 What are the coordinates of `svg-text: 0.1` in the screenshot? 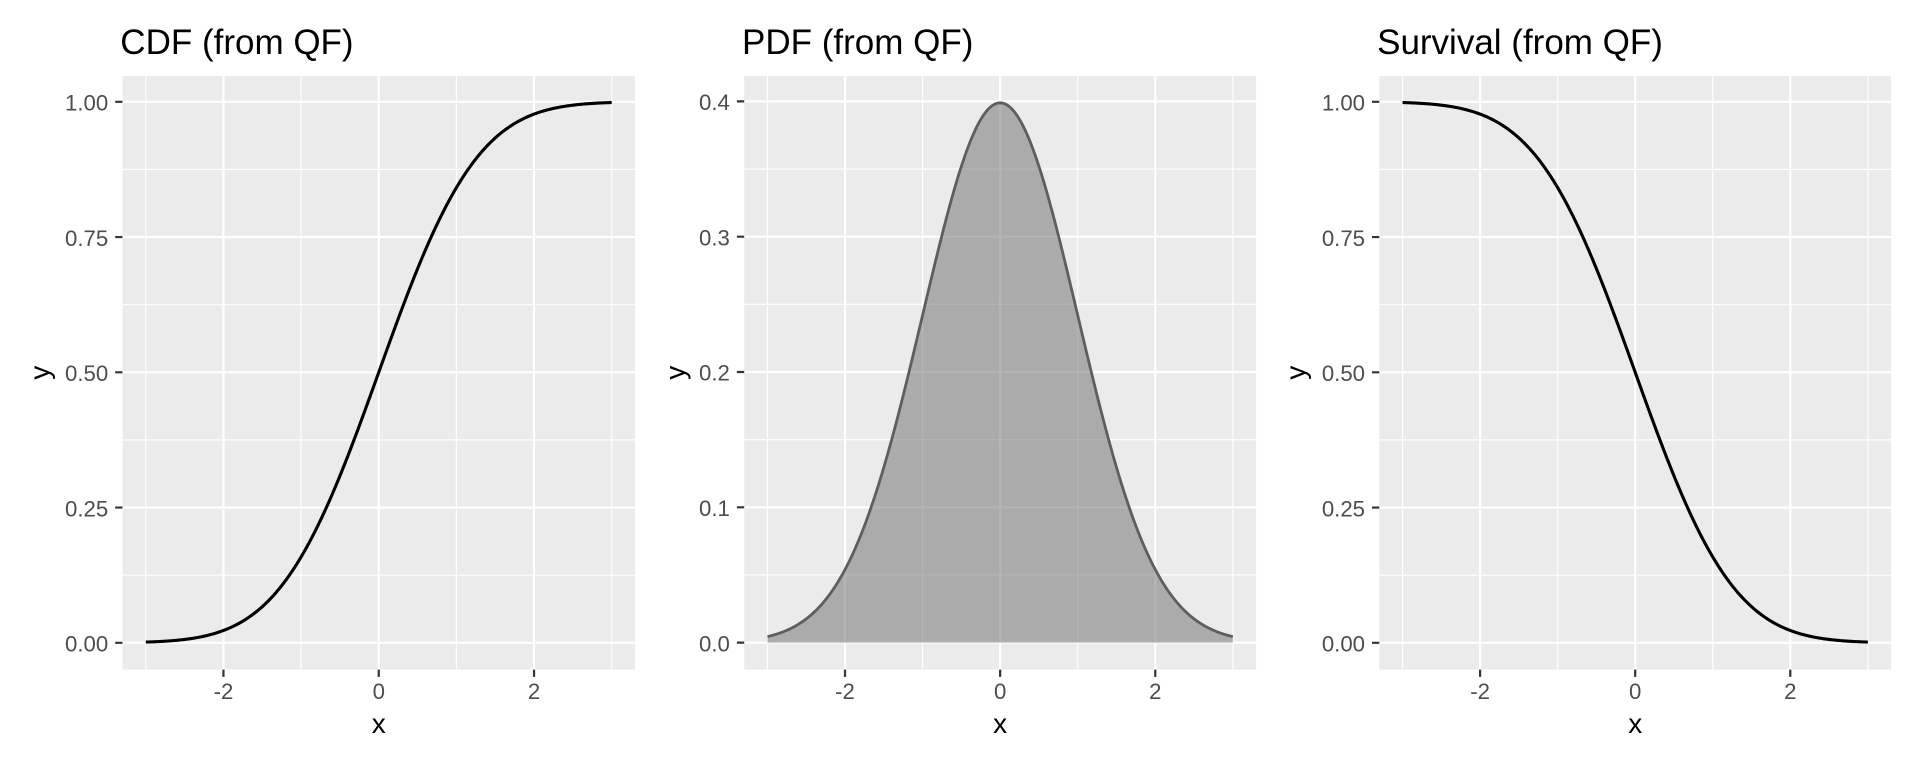 It's located at (714, 508).